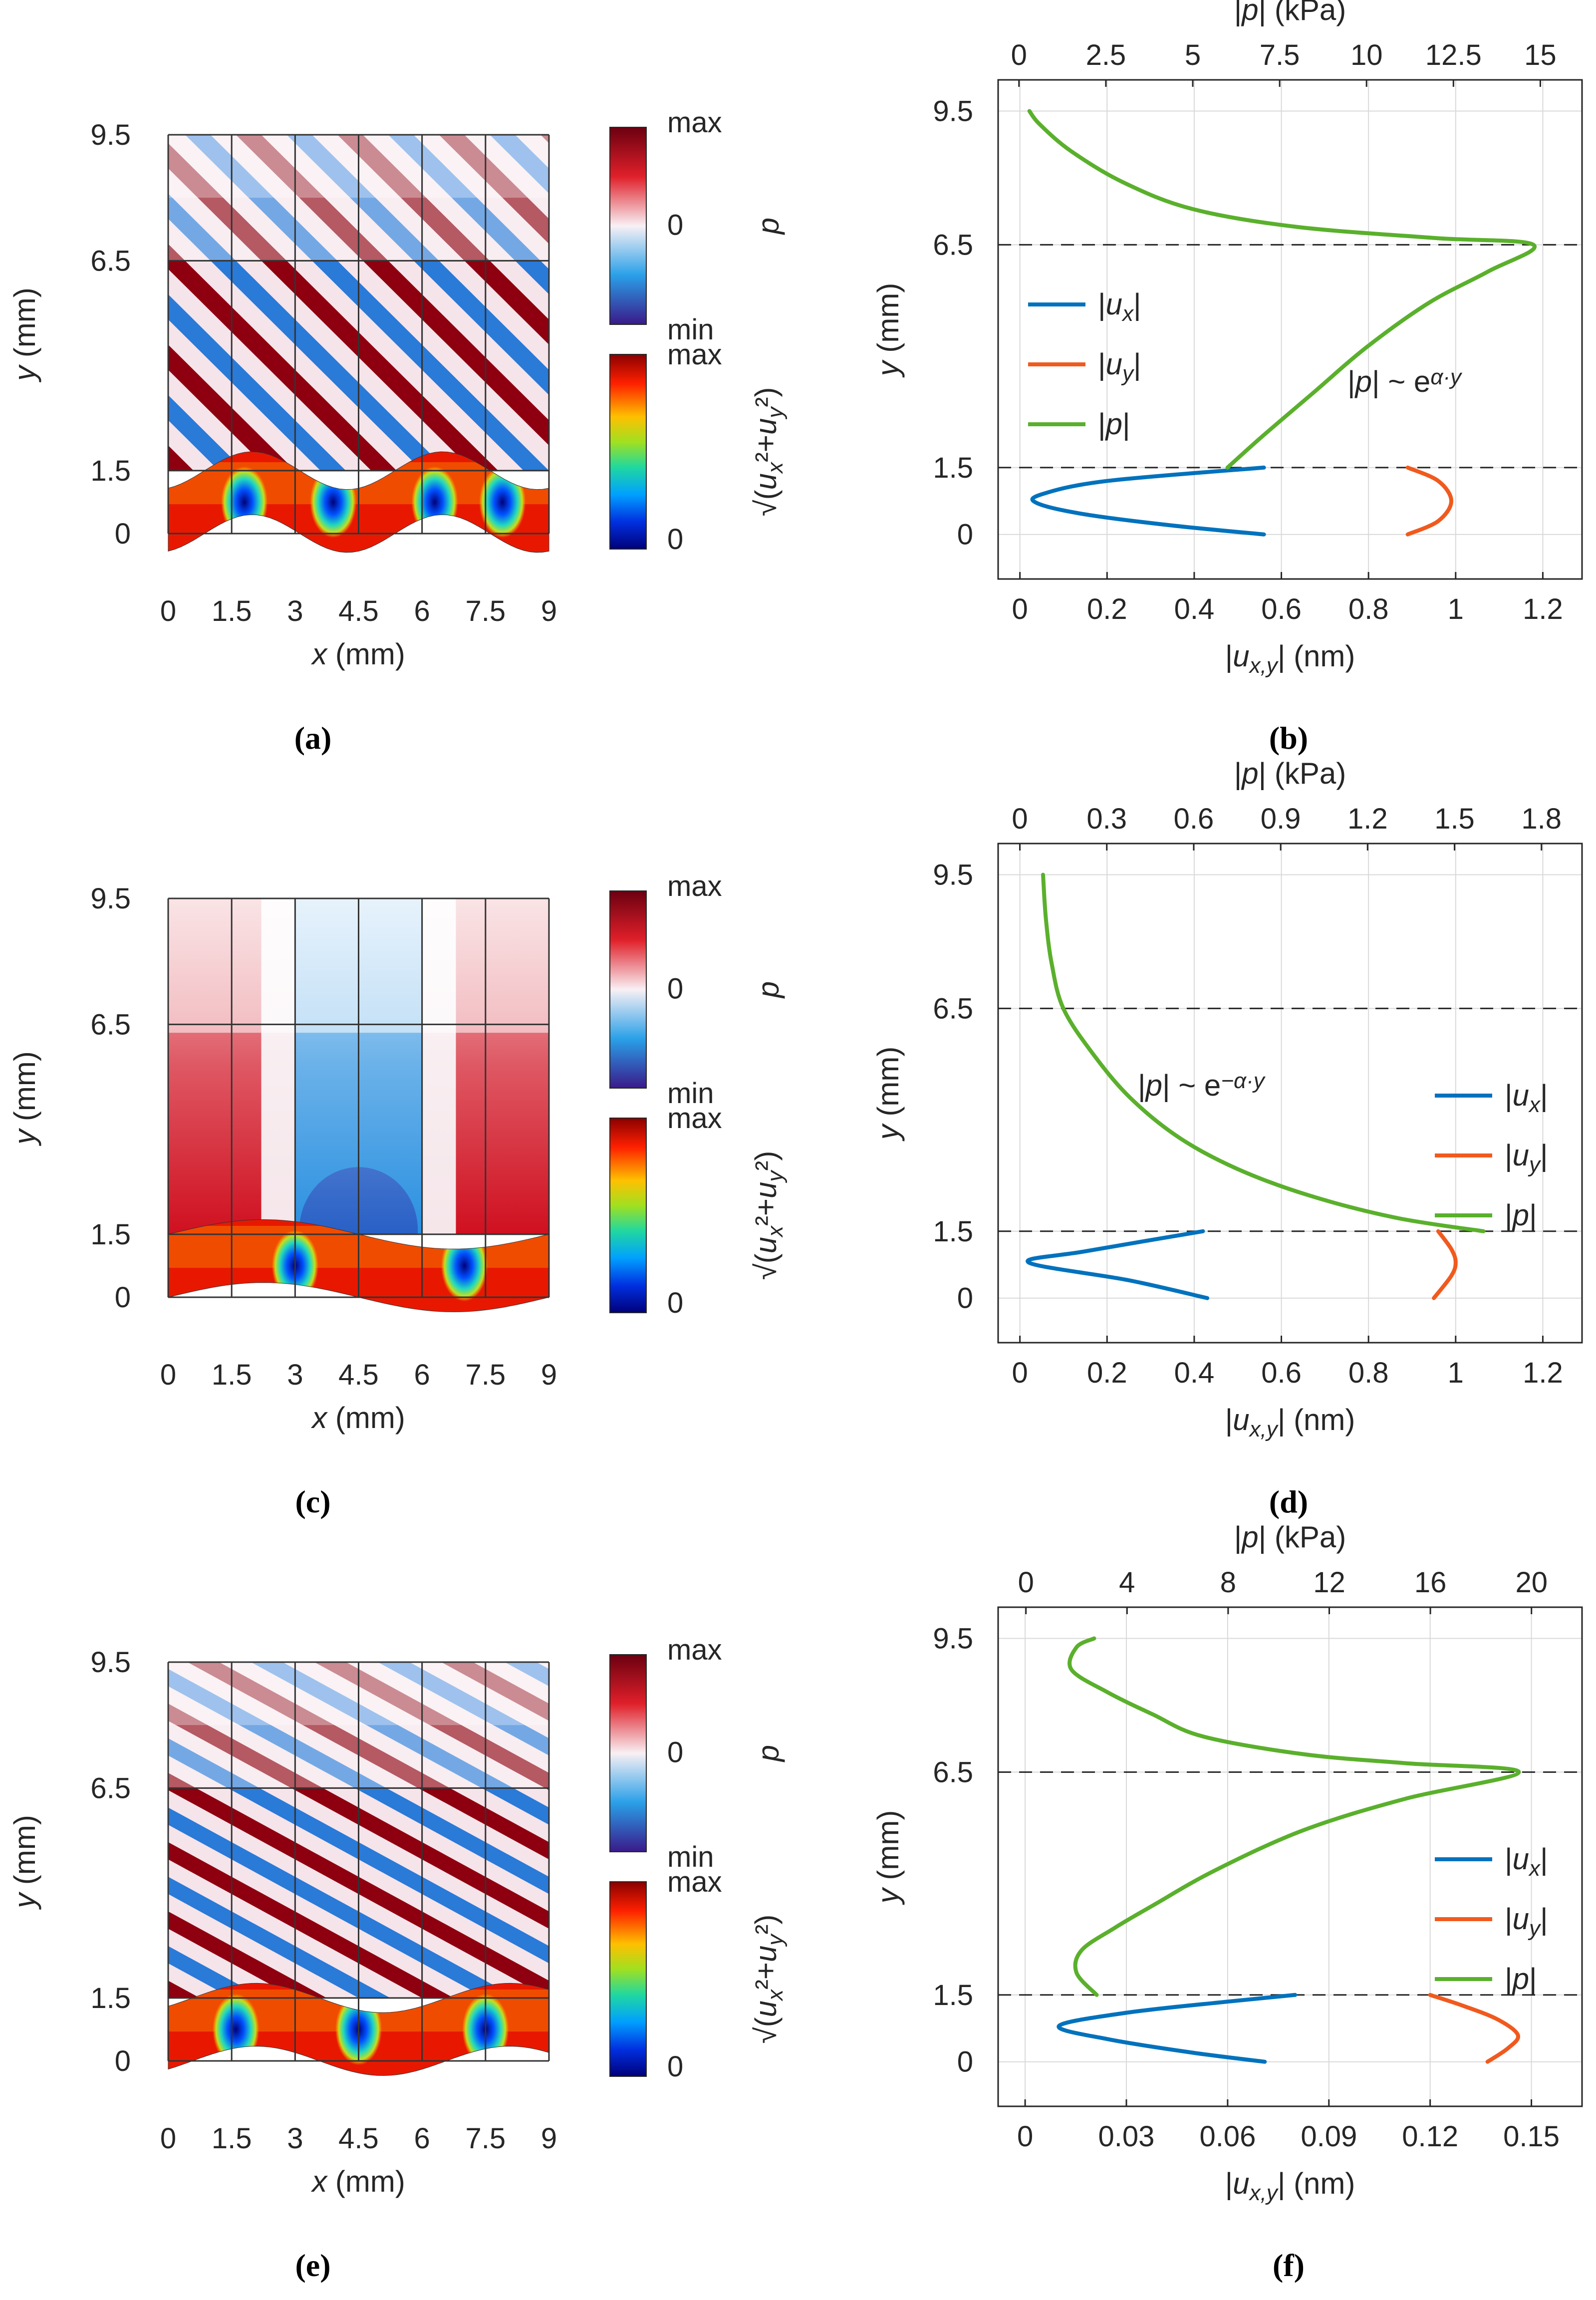 The image size is (1596, 2300). I want to click on caption-d: (d), so click(1288, 1501).